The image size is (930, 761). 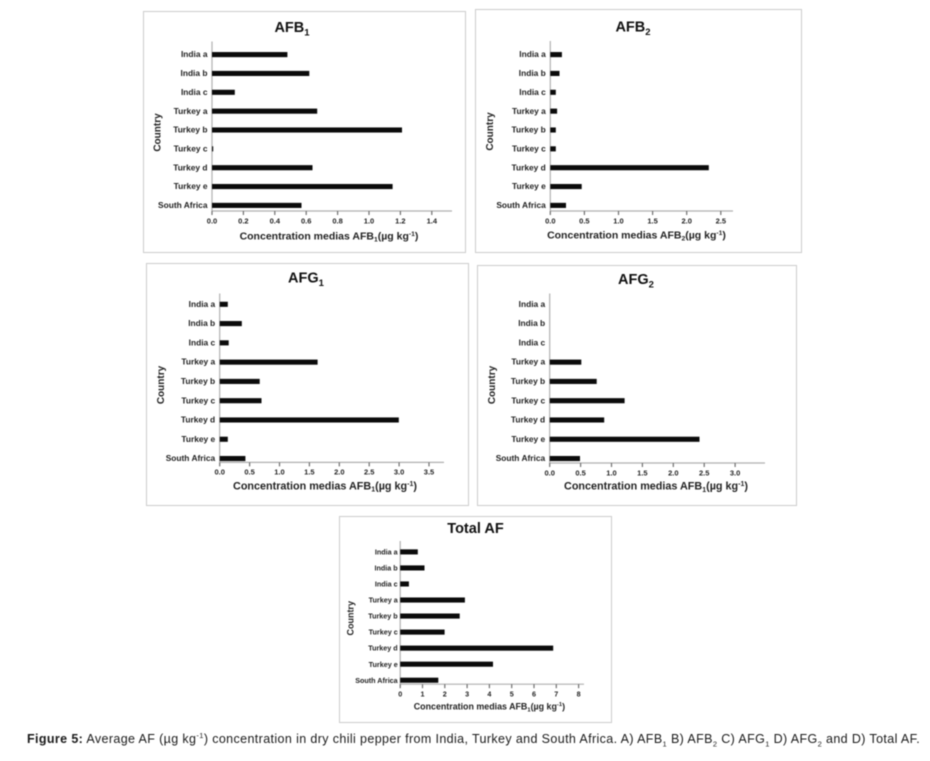 I want to click on svg-text: AFG1, so click(x=306, y=280).